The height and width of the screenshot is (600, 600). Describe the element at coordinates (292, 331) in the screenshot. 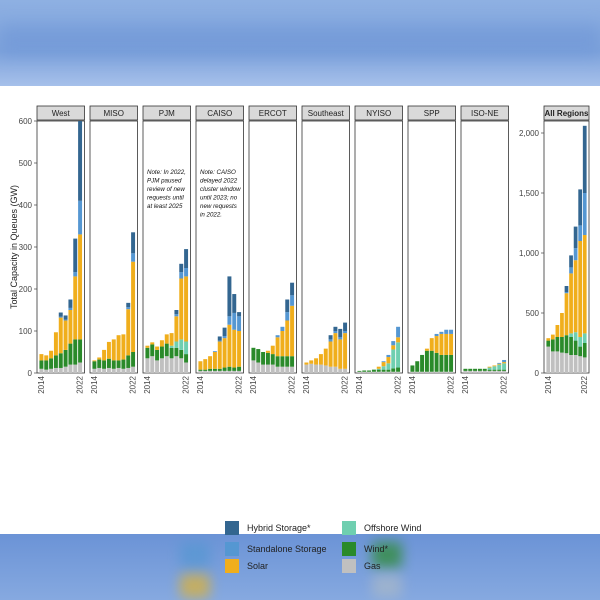

I see `panel-ercot-bar-2022-solar` at that location.